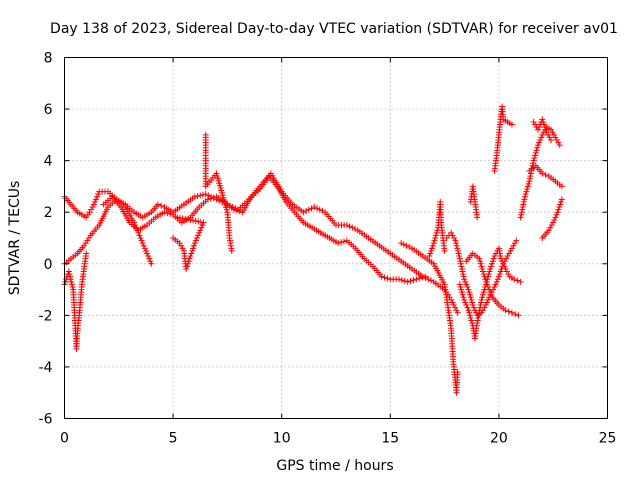 The image size is (640, 480). What do you see at coordinates (499, 439) in the screenshot?
I see `x-tick-label: 20` at bounding box center [499, 439].